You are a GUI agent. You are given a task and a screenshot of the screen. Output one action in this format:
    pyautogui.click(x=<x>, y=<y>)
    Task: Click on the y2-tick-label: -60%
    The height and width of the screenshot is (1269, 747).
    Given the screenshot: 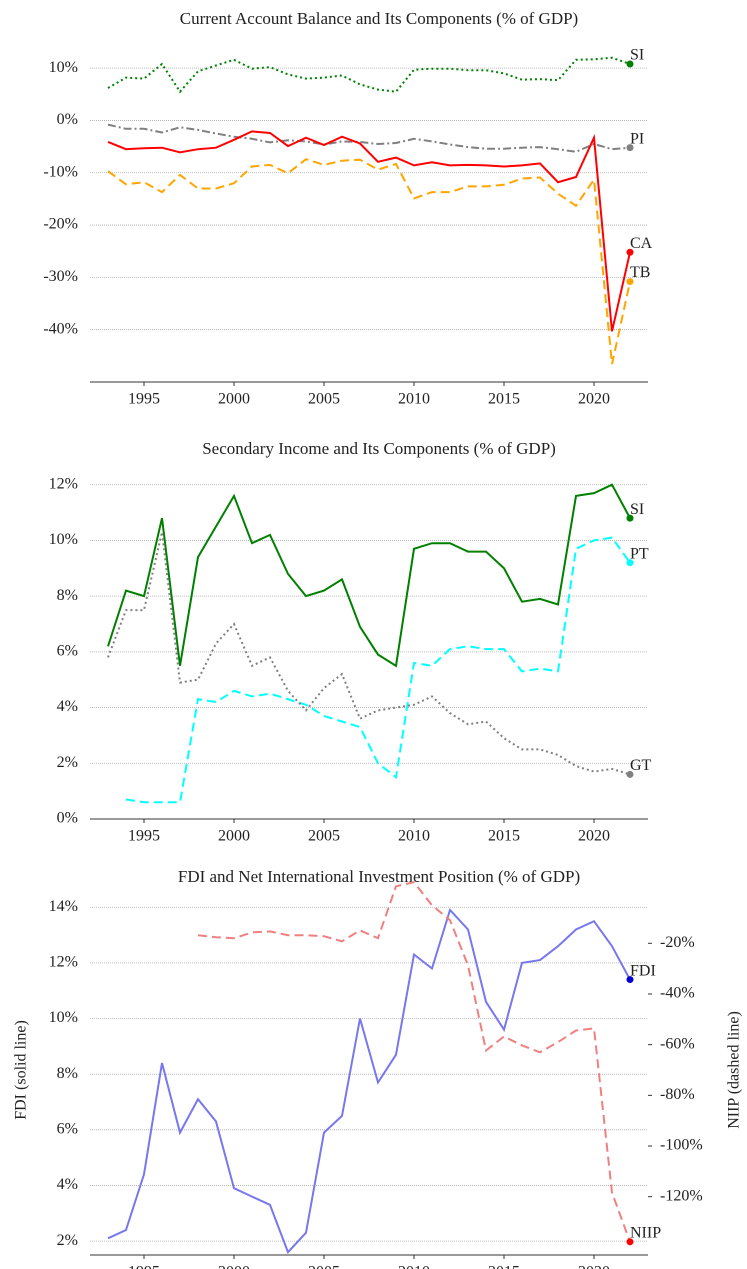 What is the action you would take?
    pyautogui.click(x=677, y=1043)
    